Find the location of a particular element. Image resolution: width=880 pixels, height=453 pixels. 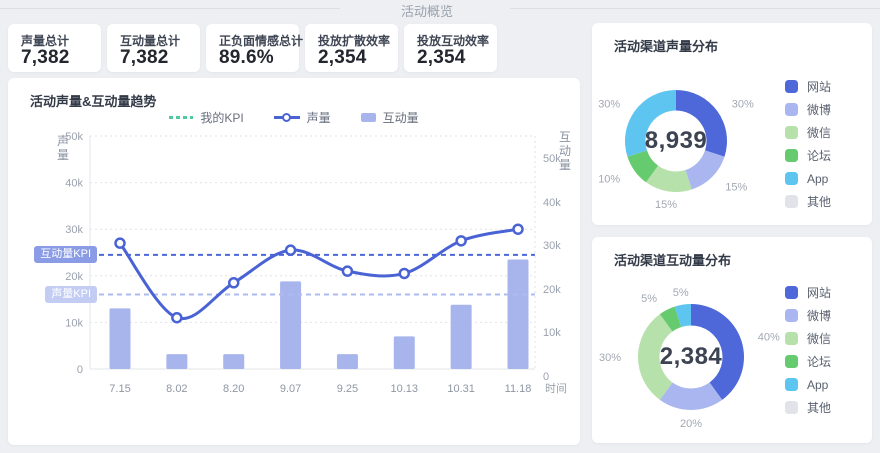

interaction-donut-title: 活动渠道互动量分布 is located at coordinates (673, 260).